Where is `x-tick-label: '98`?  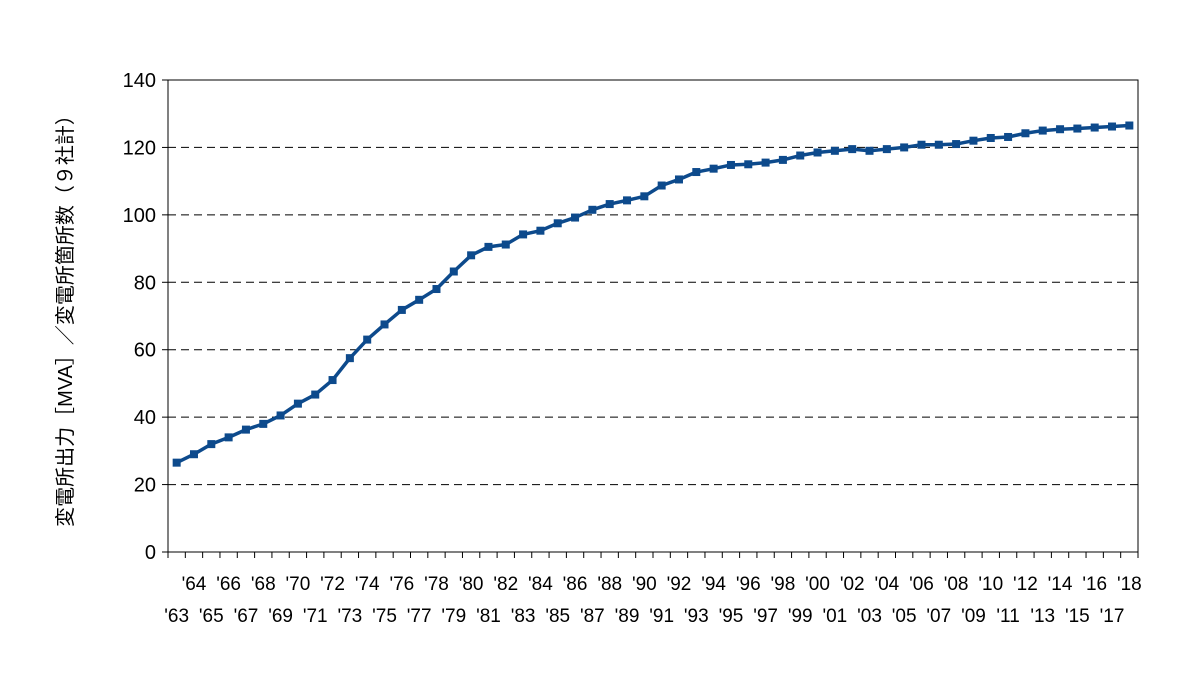
x-tick-label: '98 is located at coordinates (783, 584).